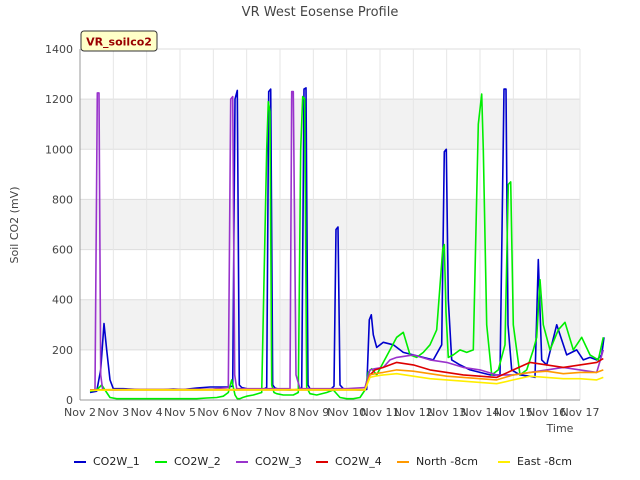 The image size is (640, 480). What do you see at coordinates (80, 412) in the screenshot?
I see `x-tick-label: Nov 2` at bounding box center [80, 412].